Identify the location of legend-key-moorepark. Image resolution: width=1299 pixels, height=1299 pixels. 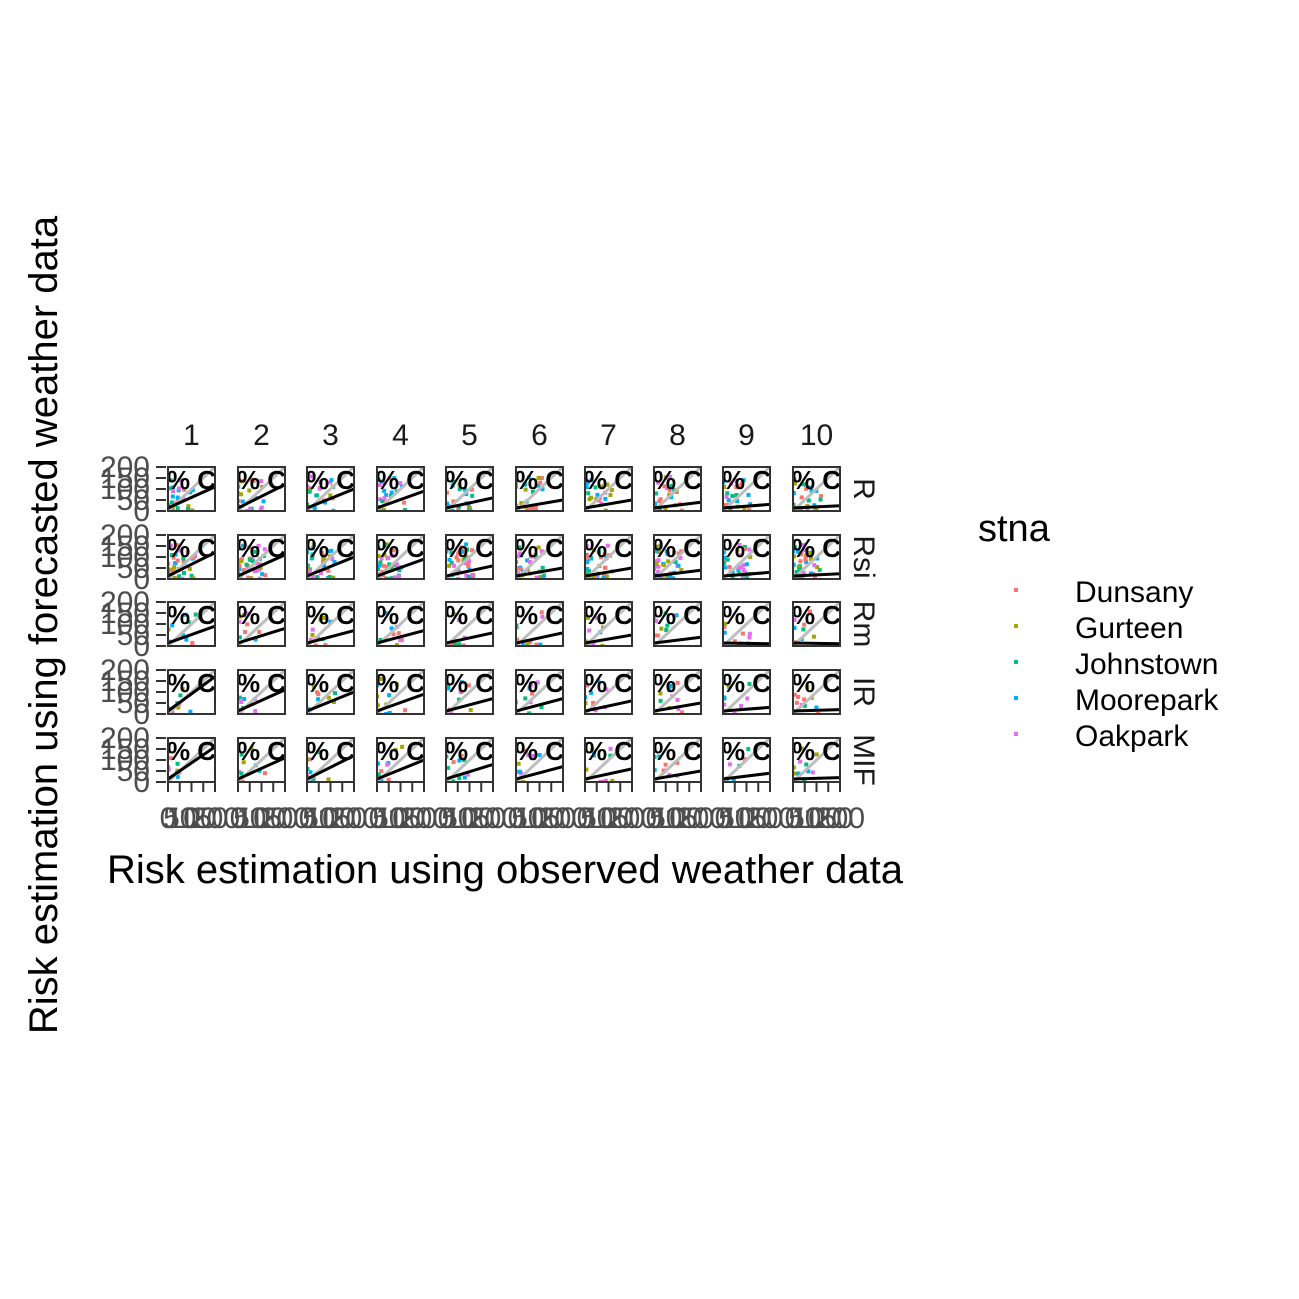
(1016, 698).